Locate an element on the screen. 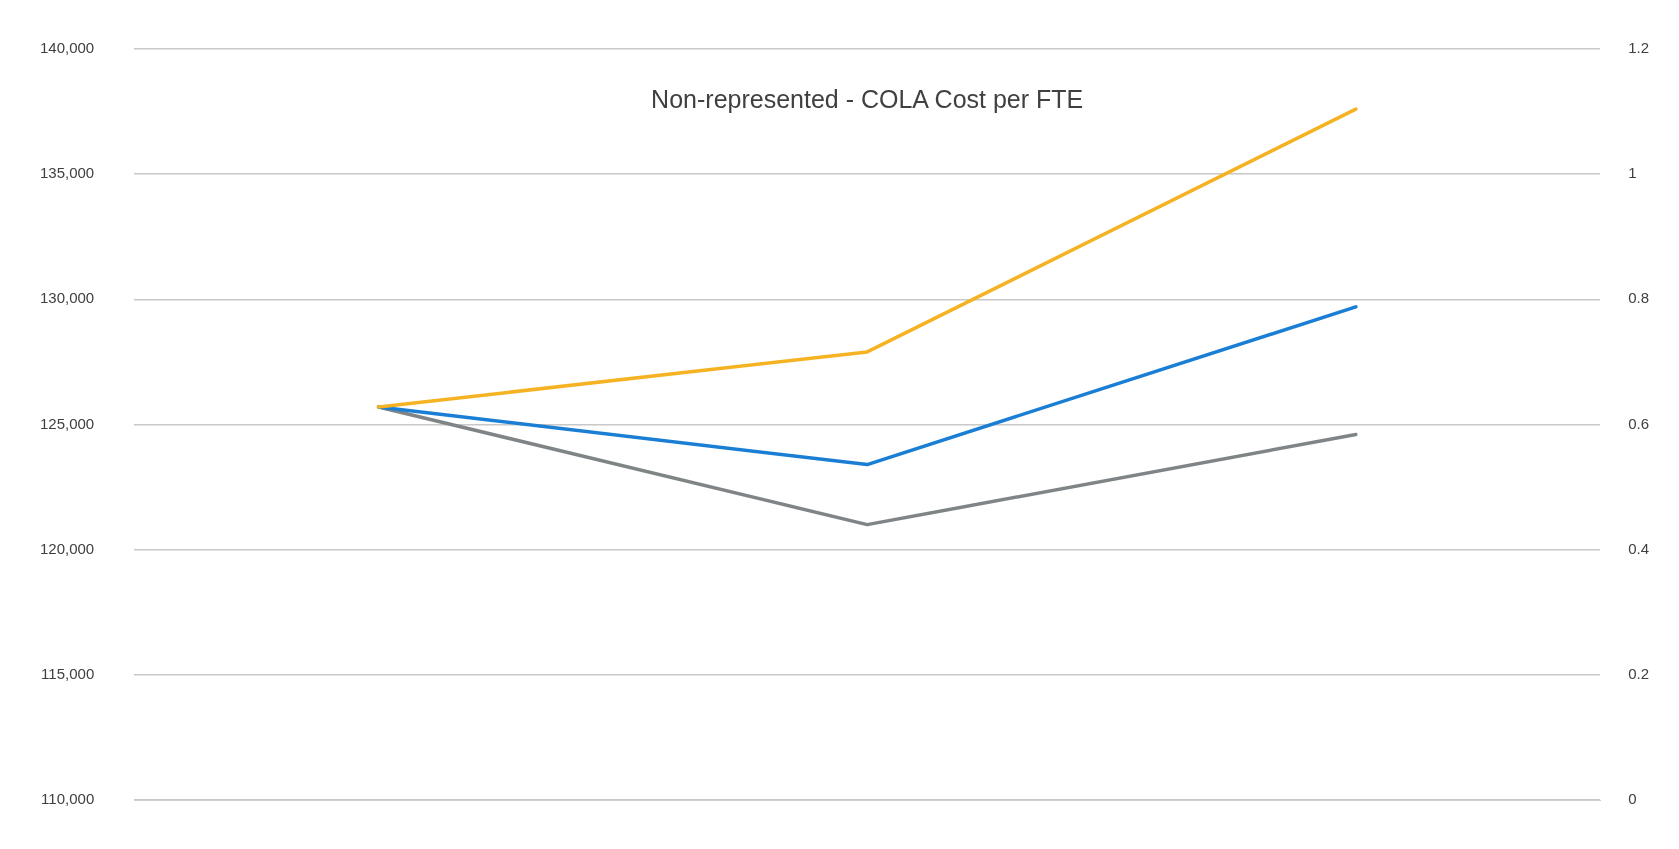 The image size is (1679, 849). y-tick-label: 120,000 is located at coordinates (67, 548).